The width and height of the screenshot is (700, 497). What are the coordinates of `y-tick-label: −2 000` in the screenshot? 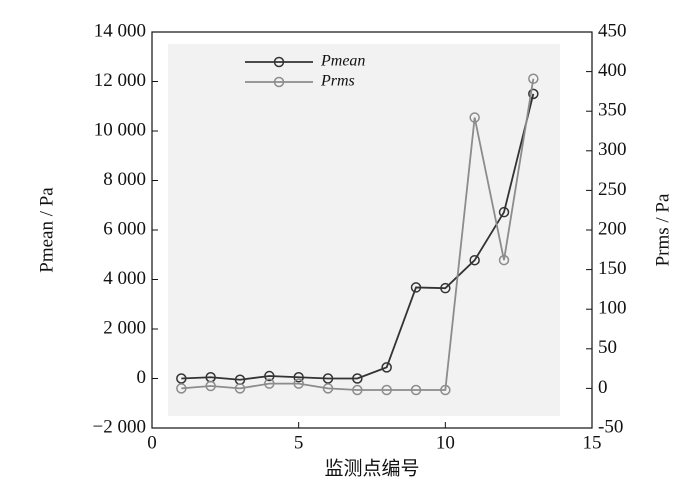 It's located at (119, 426).